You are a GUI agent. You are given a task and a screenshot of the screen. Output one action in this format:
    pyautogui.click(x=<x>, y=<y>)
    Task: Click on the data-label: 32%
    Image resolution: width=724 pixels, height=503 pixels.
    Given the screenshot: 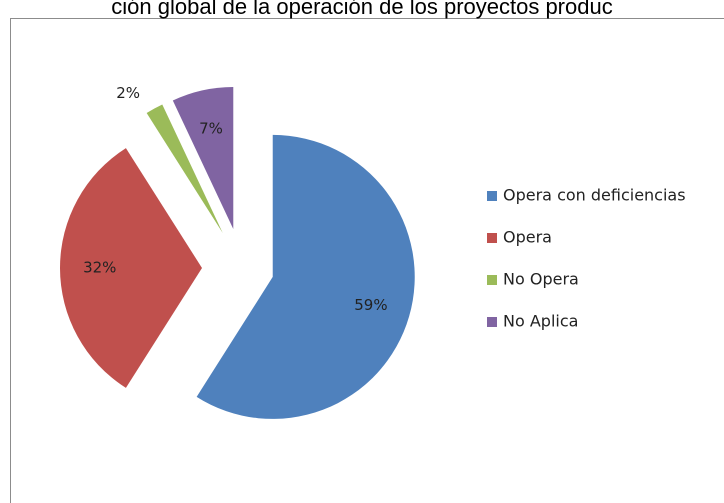 What is the action you would take?
    pyautogui.click(x=99, y=268)
    